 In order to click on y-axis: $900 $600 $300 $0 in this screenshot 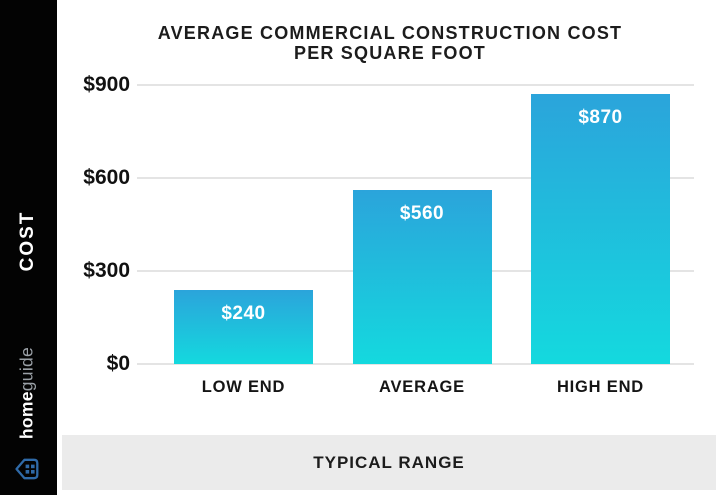, I will do `click(96, 224)`.